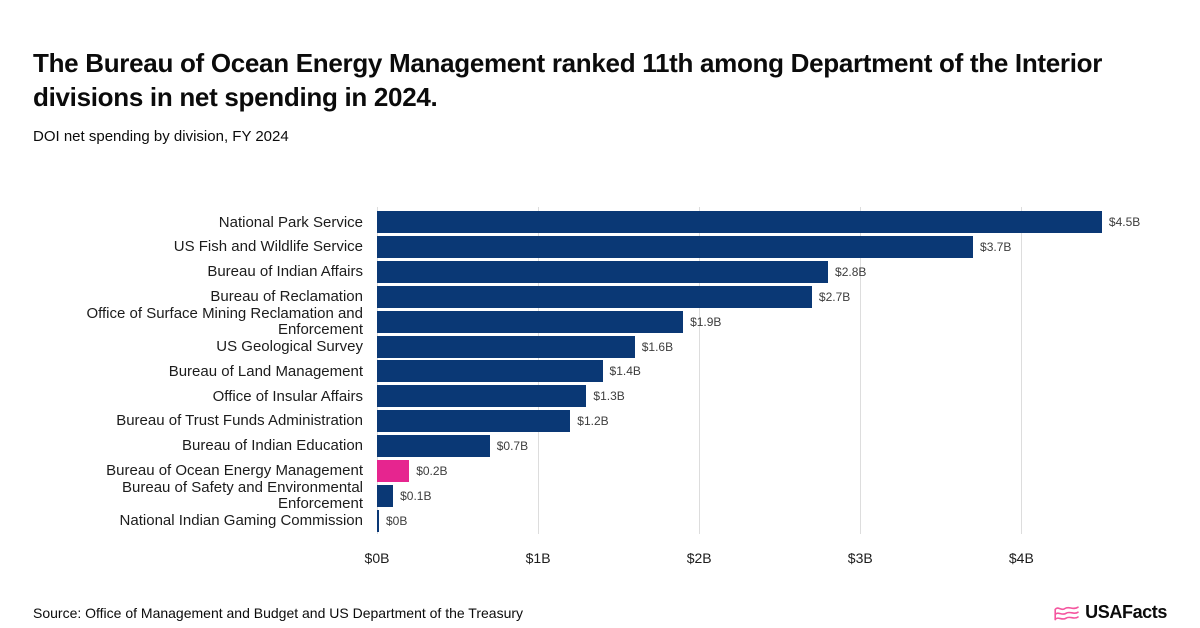 The width and height of the screenshot is (1200, 628). What do you see at coordinates (761, 555) in the screenshot?
I see `x-axis: $0B $1B $2B $3B $4B` at bounding box center [761, 555].